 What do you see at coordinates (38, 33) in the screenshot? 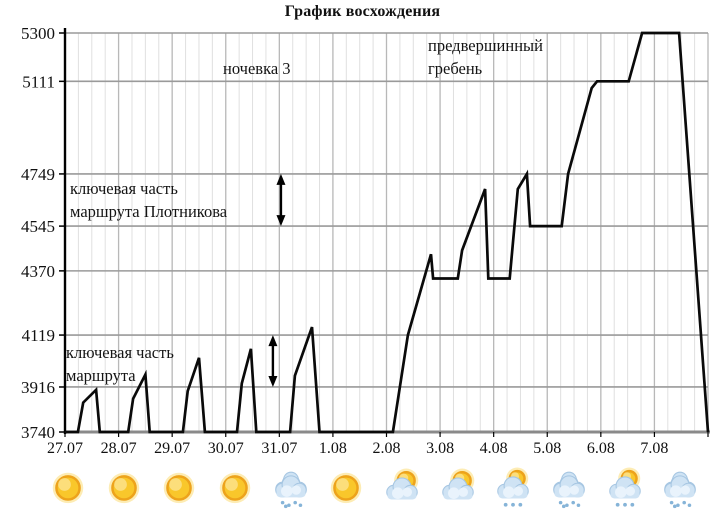
I see `svg-text: 5300` at bounding box center [38, 33].